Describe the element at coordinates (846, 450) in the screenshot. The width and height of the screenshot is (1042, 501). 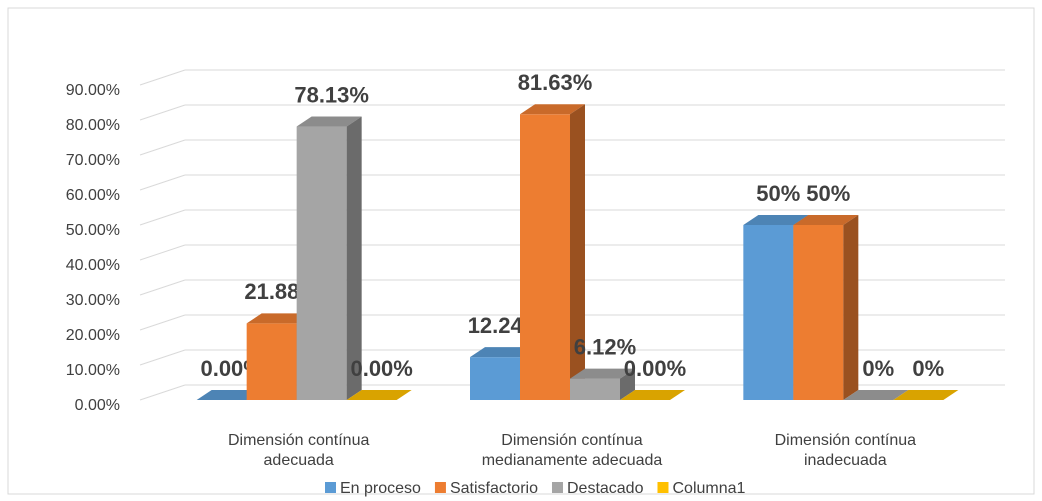
I see `x-tick-label: Dimensión contínua inadecuada` at that location.